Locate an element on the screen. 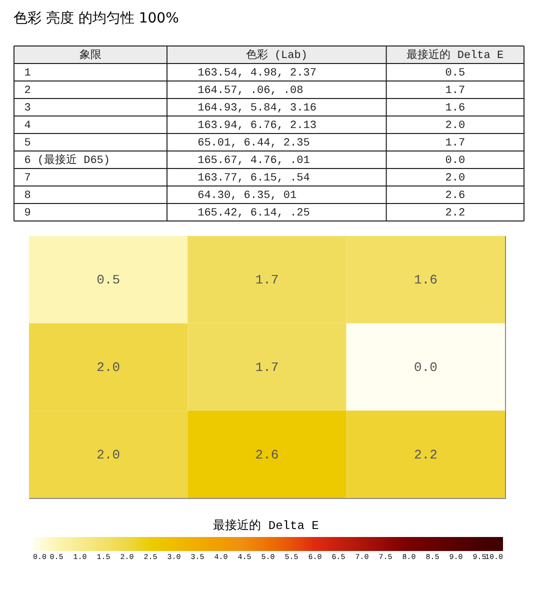 The height and width of the screenshot is (605, 554). text: 5 is located at coordinates (27, 143).